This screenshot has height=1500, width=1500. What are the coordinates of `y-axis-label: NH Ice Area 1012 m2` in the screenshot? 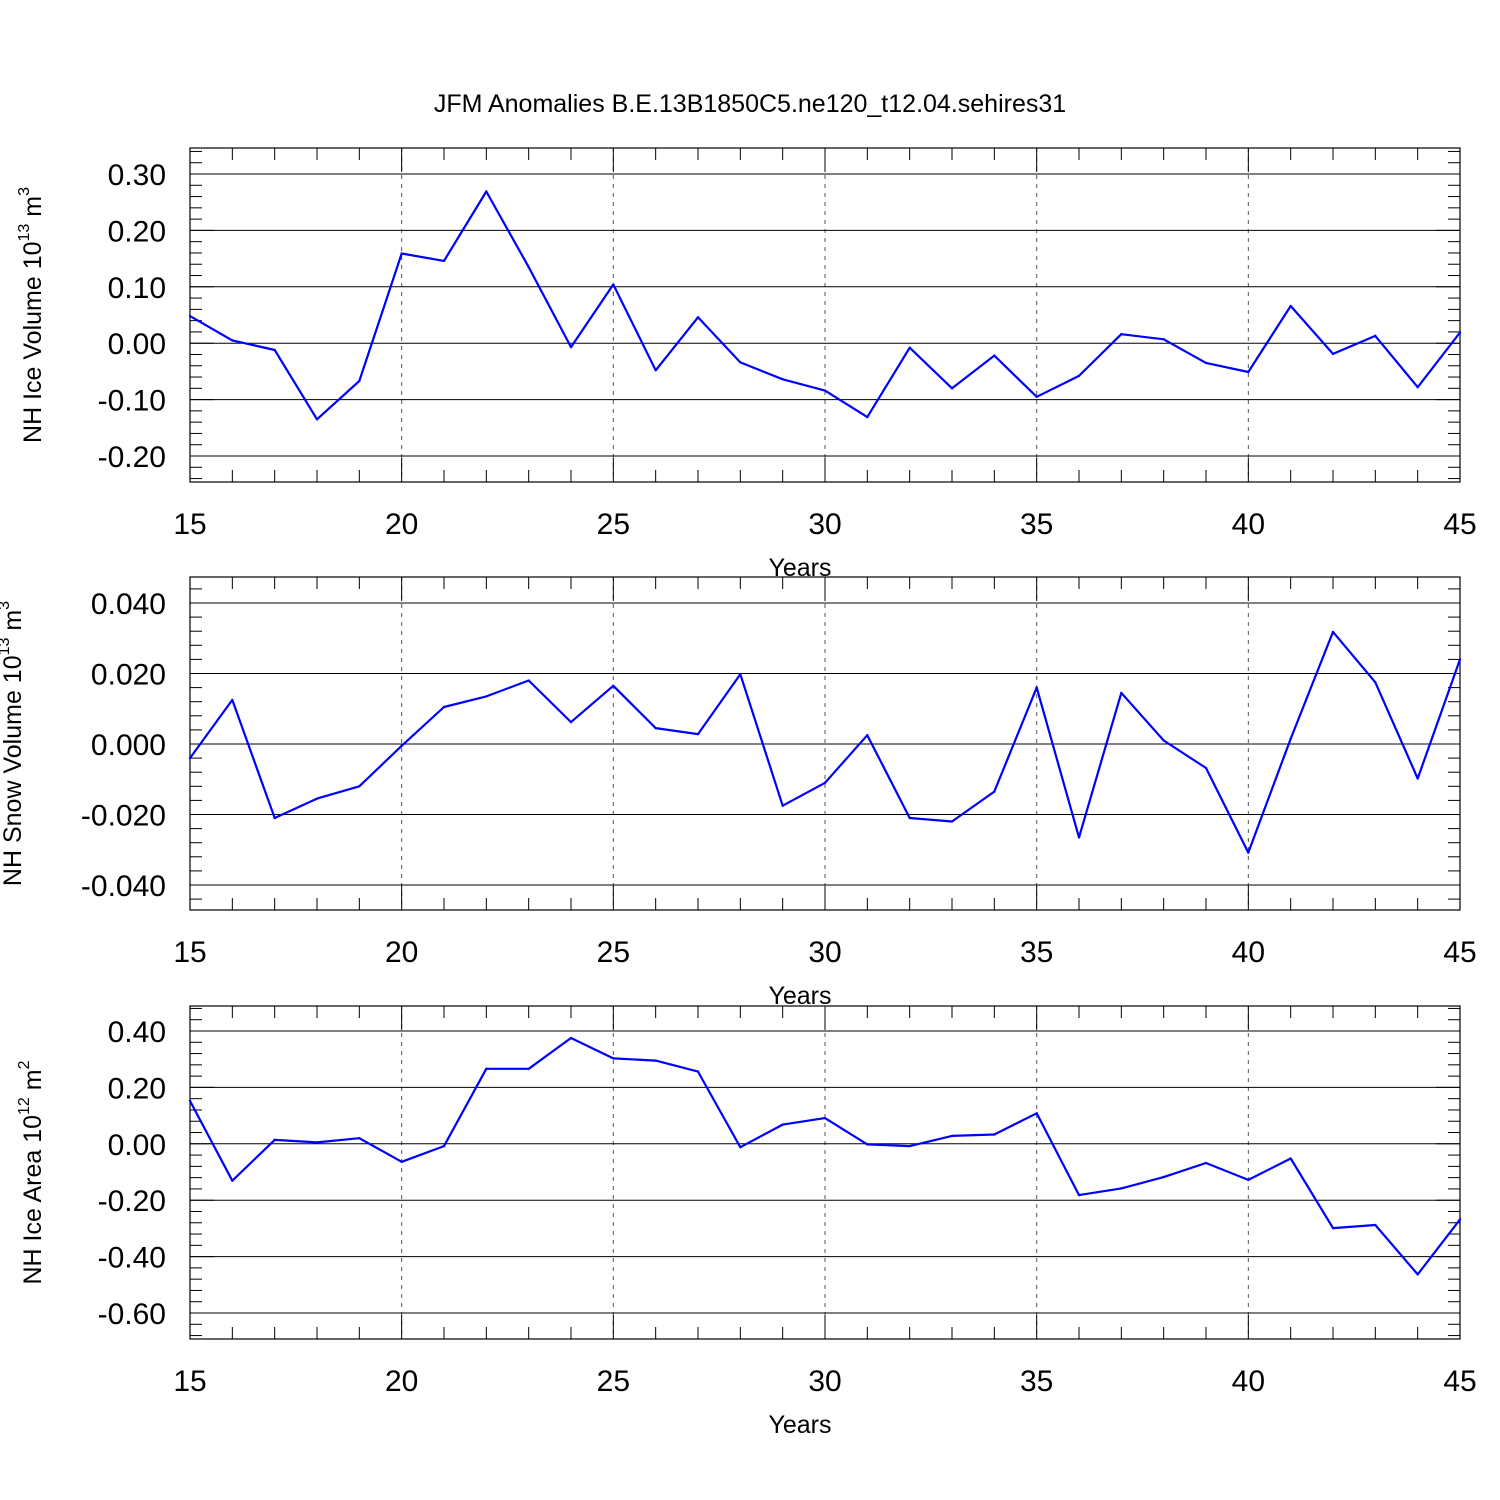 It's located at (31, 1172).